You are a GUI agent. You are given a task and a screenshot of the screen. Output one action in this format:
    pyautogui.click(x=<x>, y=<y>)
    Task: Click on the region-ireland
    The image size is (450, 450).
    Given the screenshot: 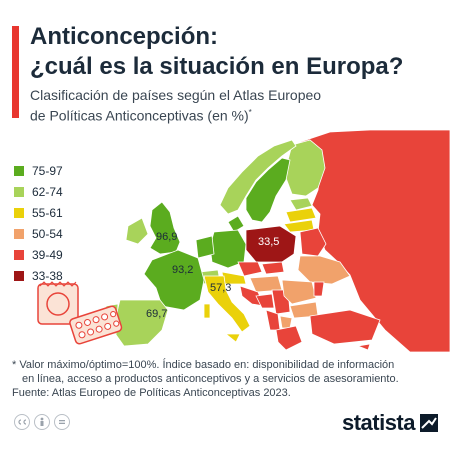 What is the action you would take?
    pyautogui.click(x=137, y=231)
    